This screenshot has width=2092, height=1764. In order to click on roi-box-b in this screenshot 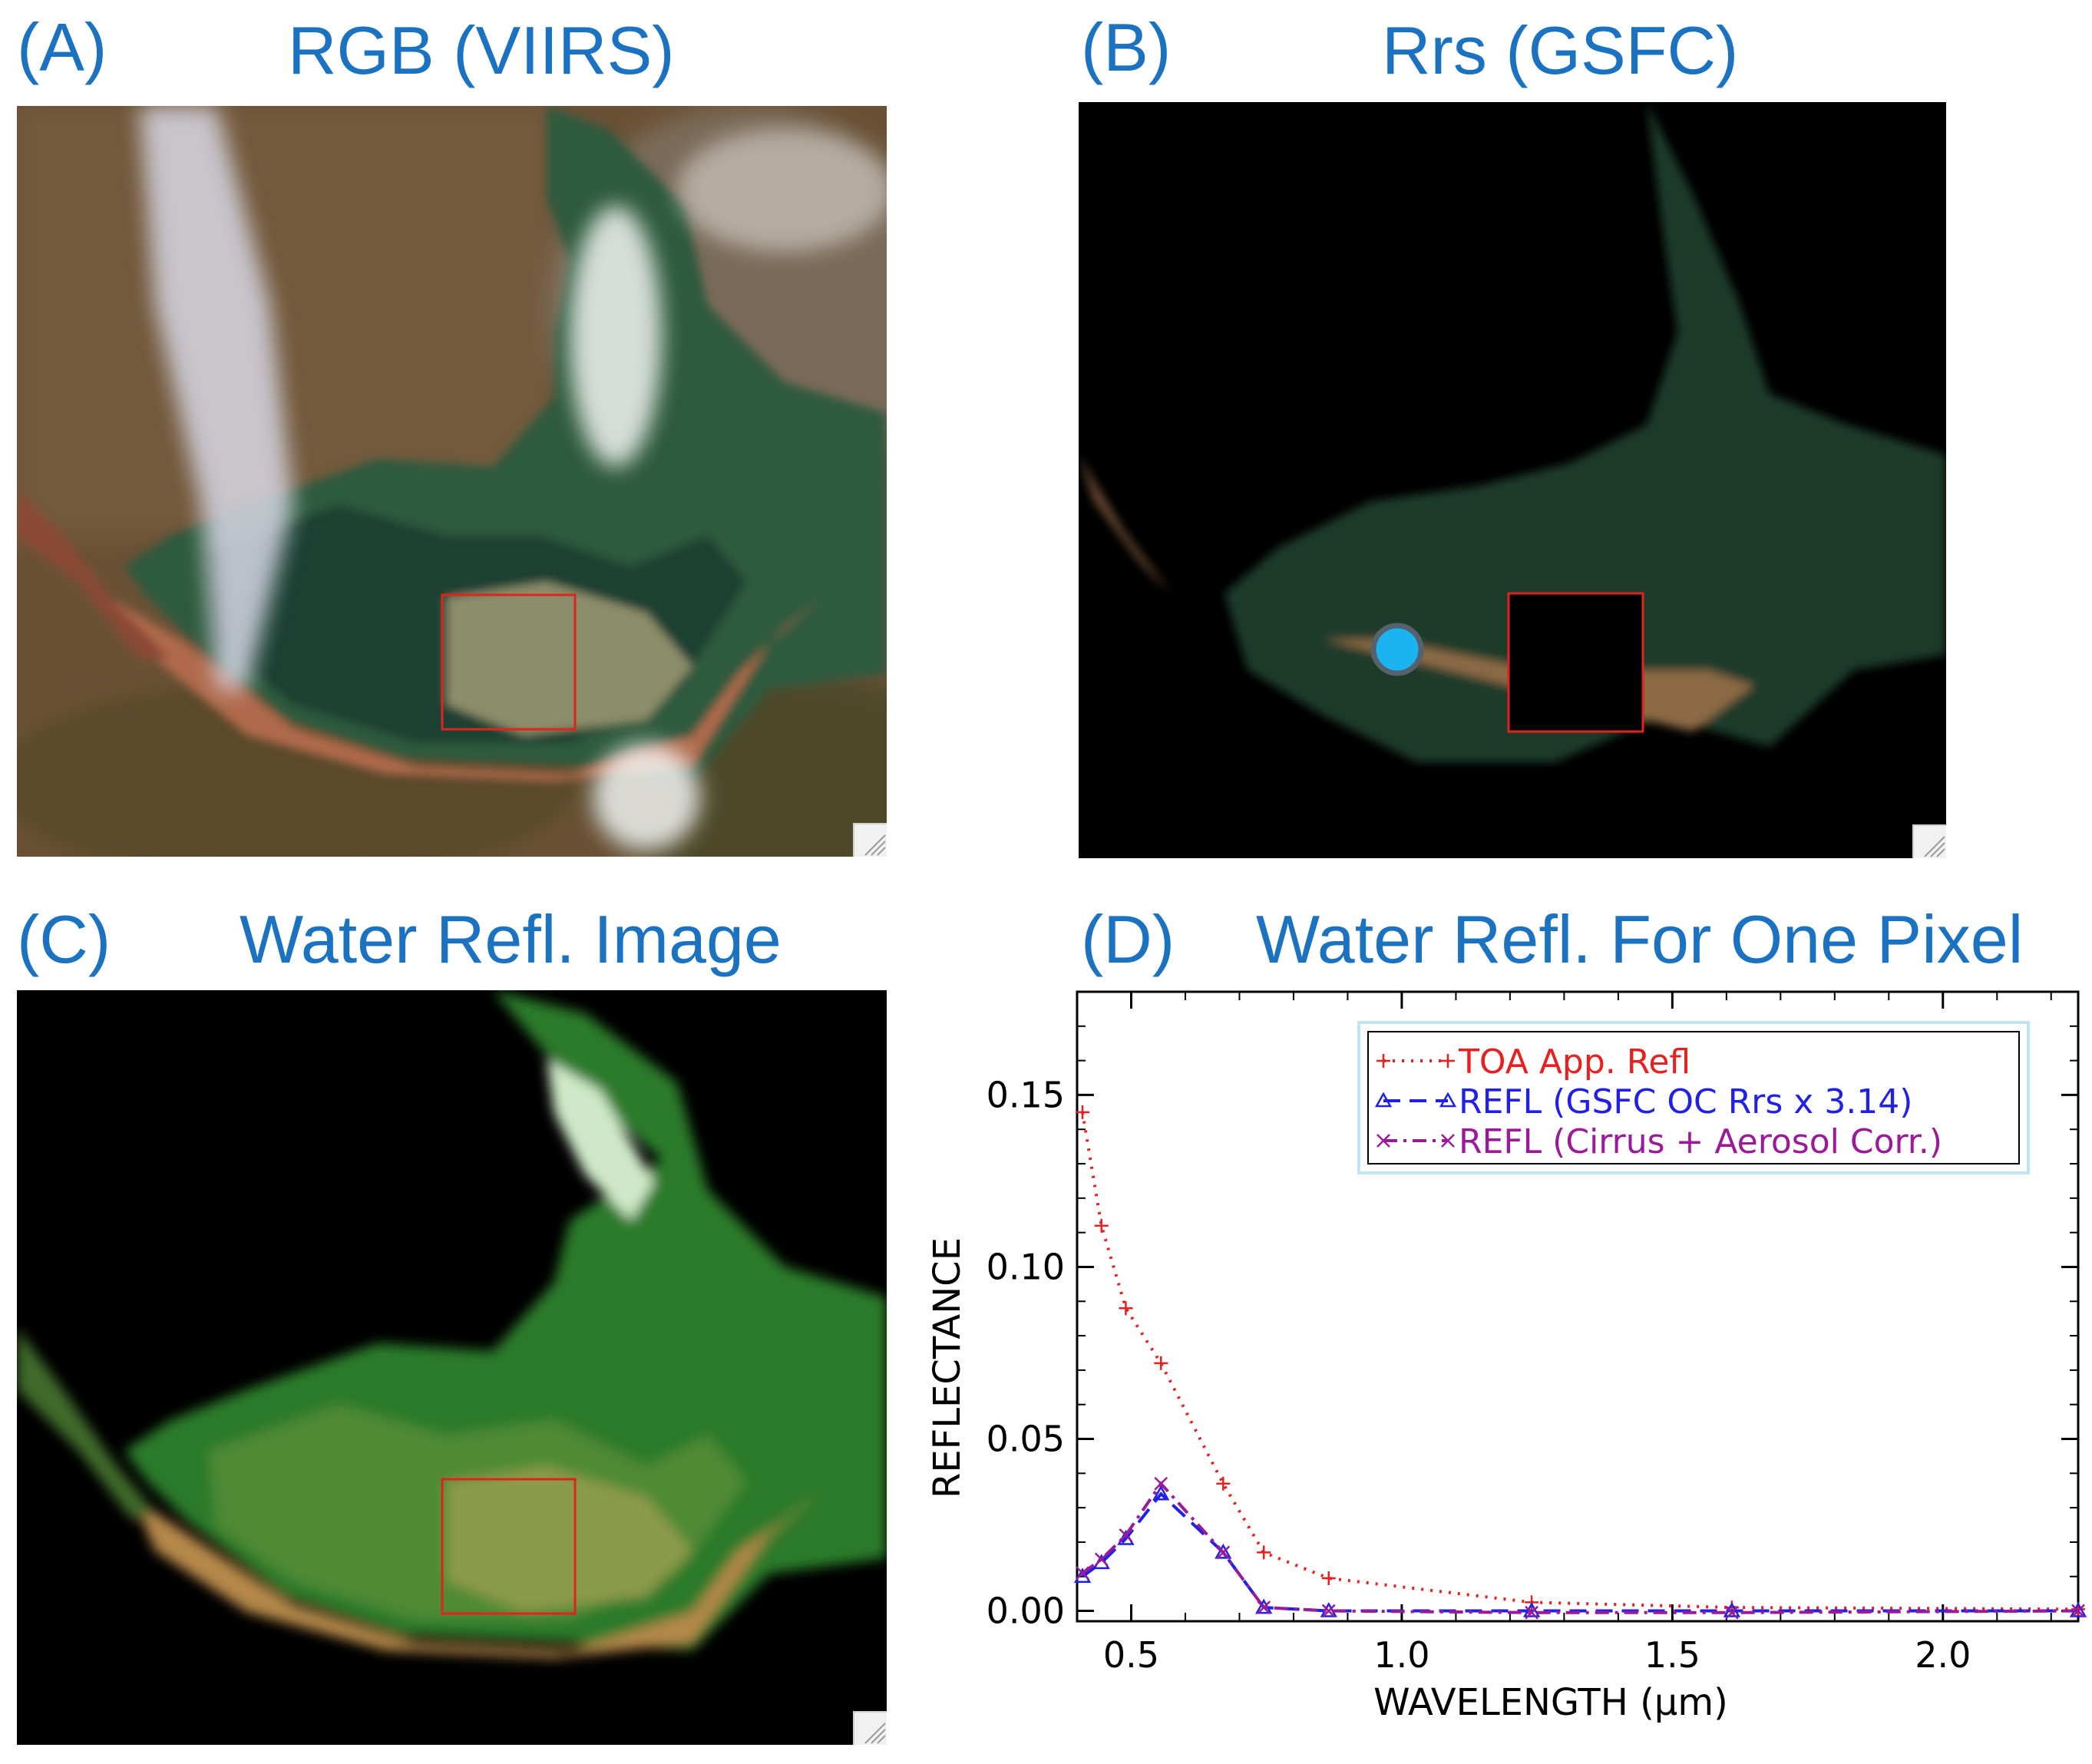, I will do `click(1575, 662)`.